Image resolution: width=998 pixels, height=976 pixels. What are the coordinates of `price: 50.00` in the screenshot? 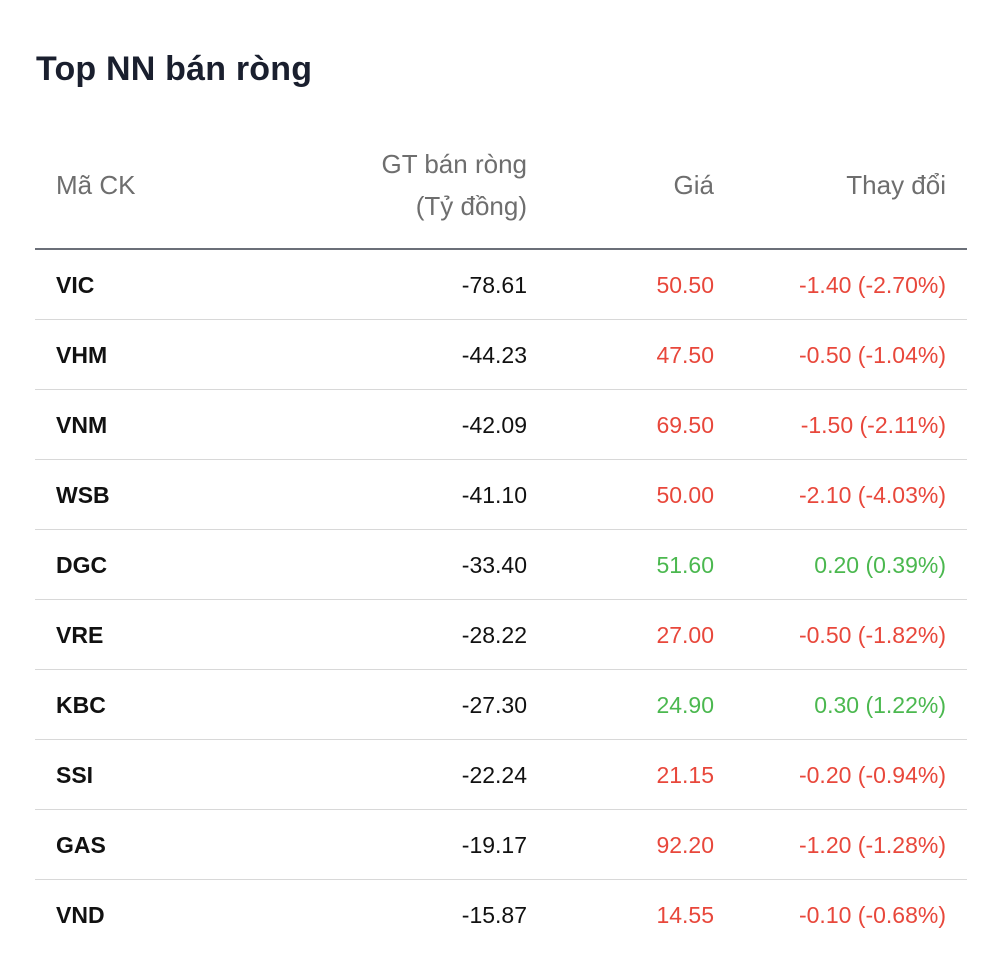 It's located at (685, 495).